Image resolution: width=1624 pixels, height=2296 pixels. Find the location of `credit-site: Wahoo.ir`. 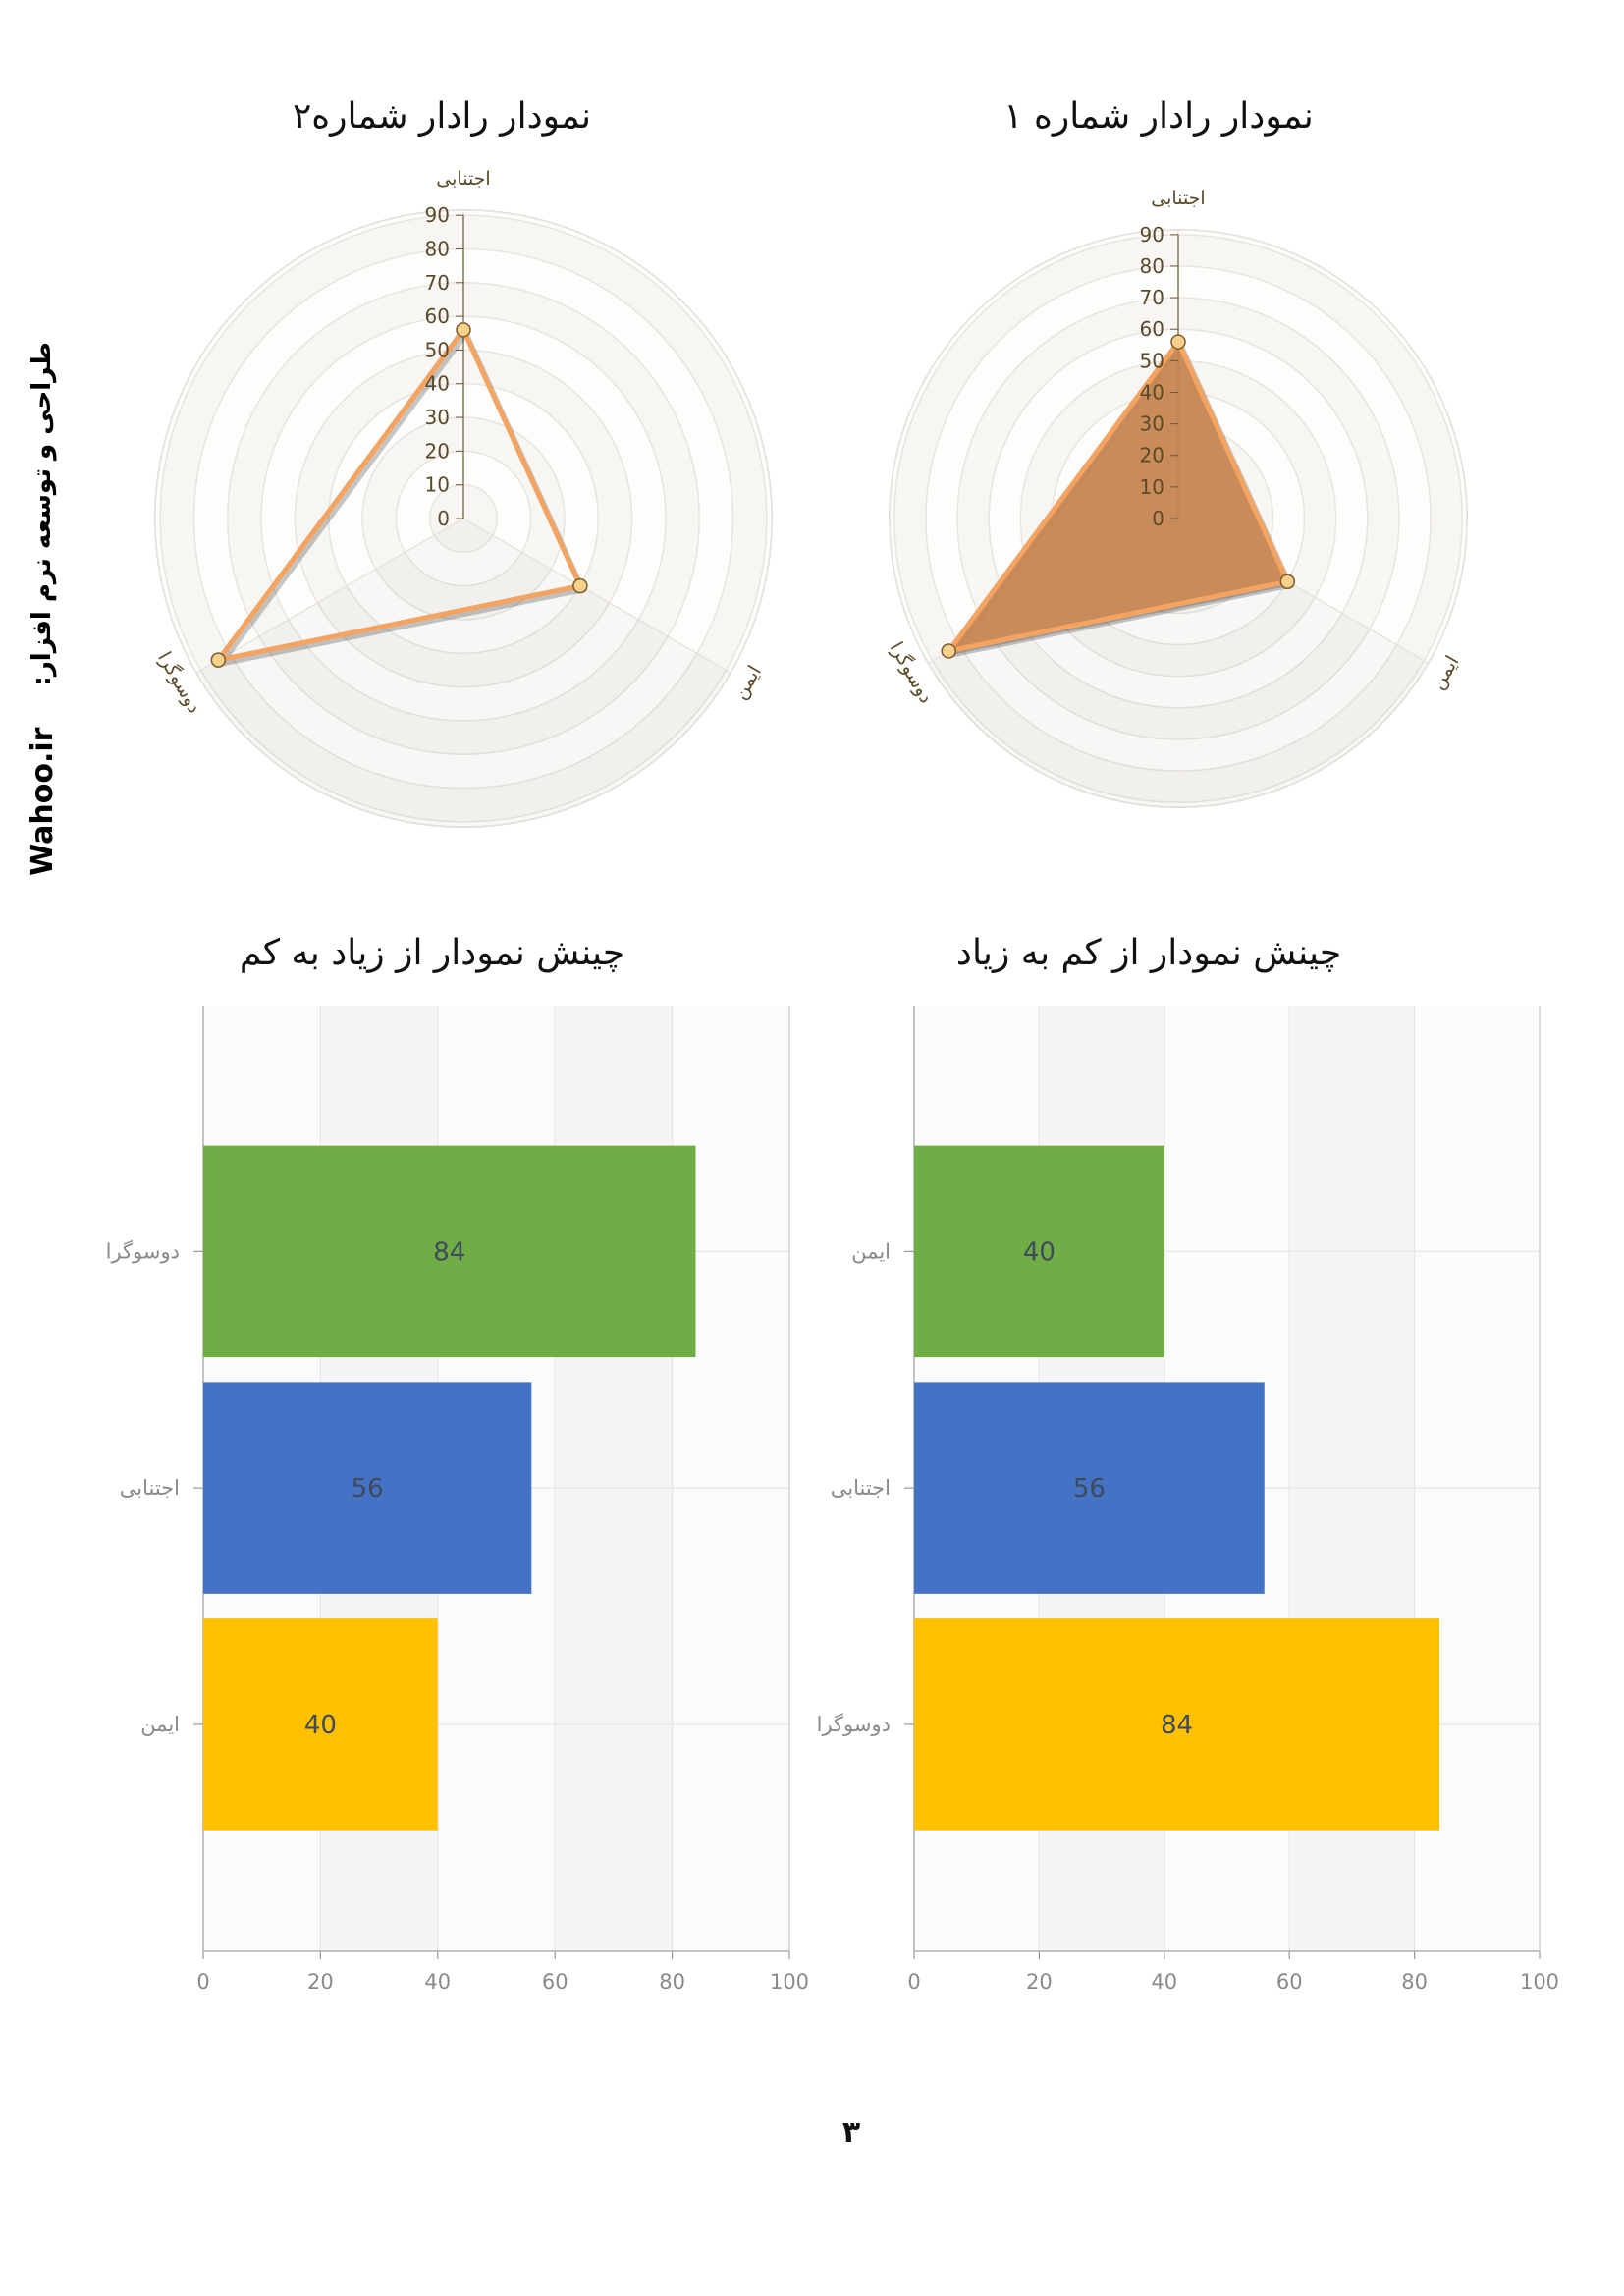

credit-site: Wahoo.ir is located at coordinates (42, 801).